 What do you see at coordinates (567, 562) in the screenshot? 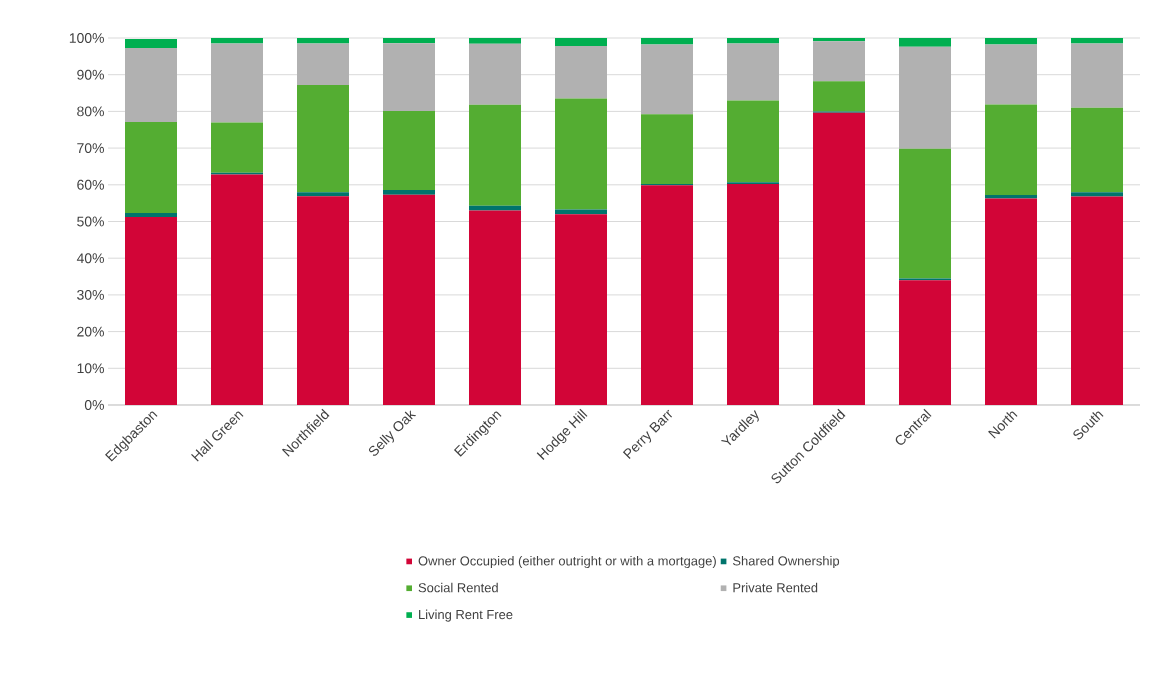
I see `legend-label: Owner Occupied (either outright or with a mortgage)` at bounding box center [567, 562].